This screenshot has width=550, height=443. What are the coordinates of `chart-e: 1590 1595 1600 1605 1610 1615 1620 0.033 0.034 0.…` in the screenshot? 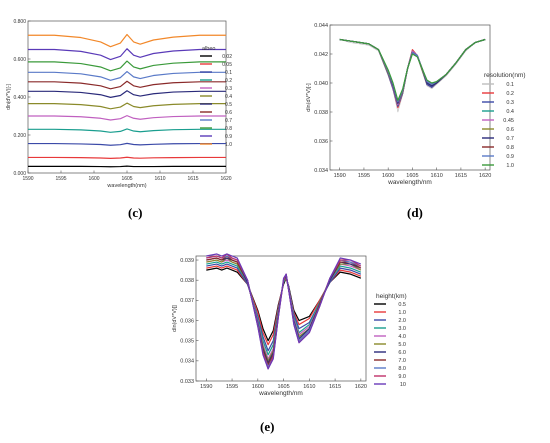 It's located at (289, 325).